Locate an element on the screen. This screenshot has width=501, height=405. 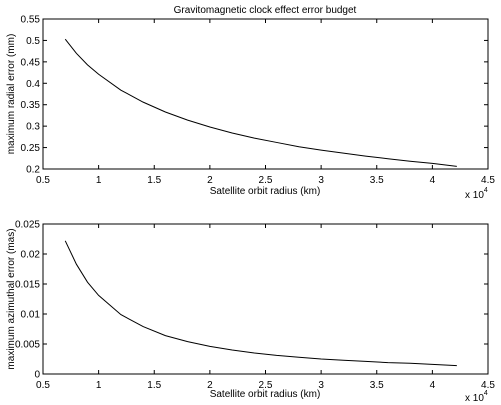
y-tick-label: 0.55 is located at coordinates (31, 20).